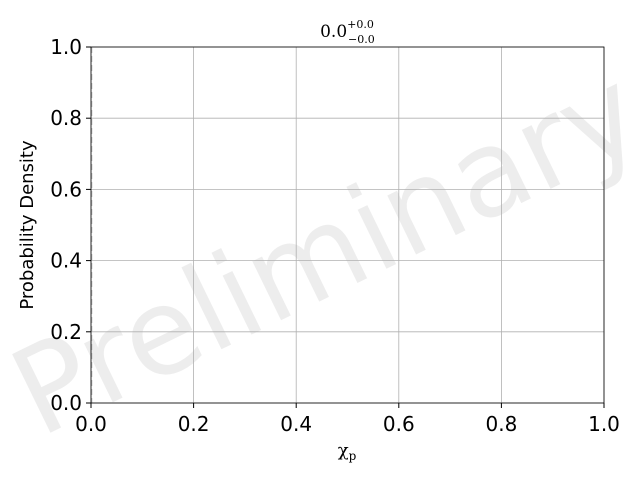 The image size is (640, 480). I want to click on y-tick-label: 0.2, so click(66, 332).